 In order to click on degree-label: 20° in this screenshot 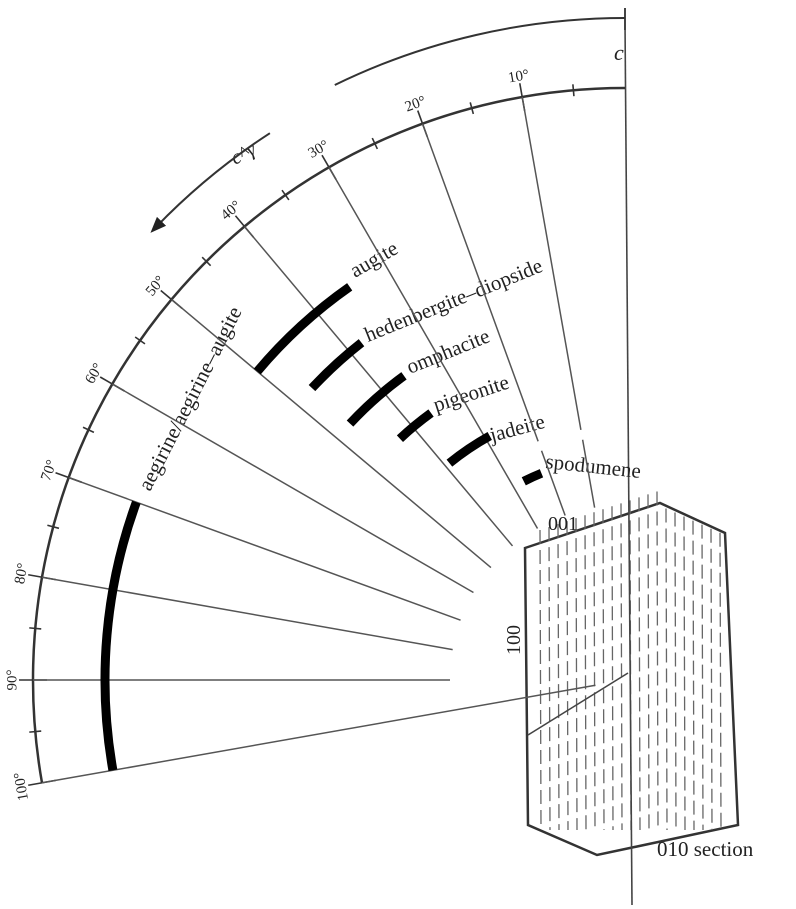, I will do `click(415, 104)`.